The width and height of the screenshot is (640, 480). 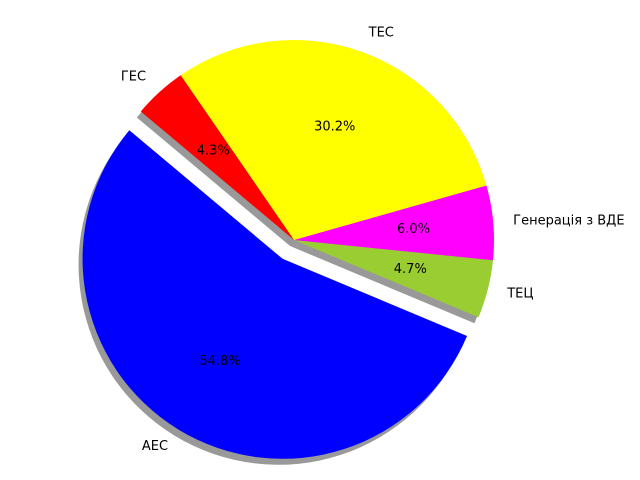 I want to click on slice-2-percent-label: 6.0%, so click(x=413, y=229).